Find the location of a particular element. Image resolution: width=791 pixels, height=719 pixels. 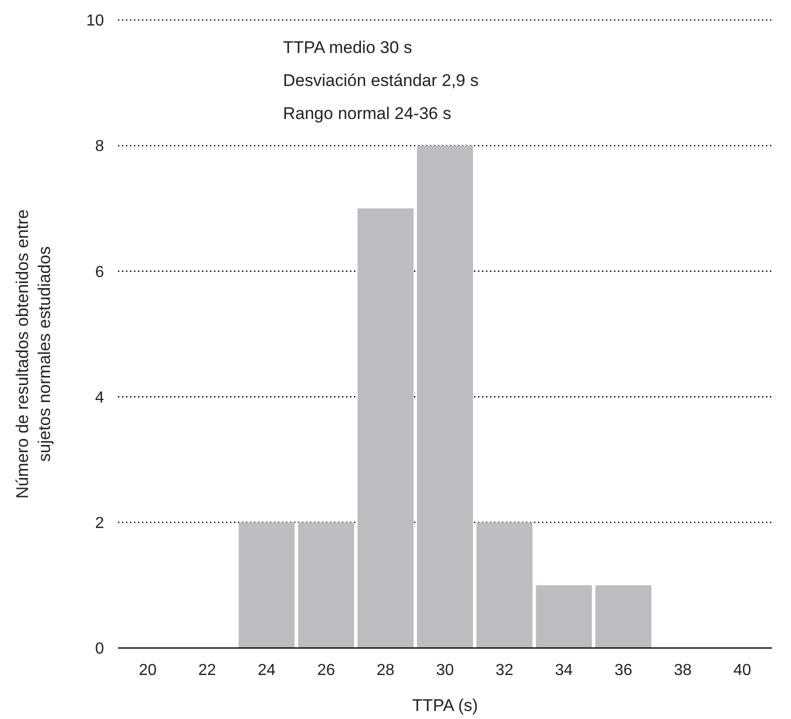

x-tick-label: 30 is located at coordinates (445, 670).